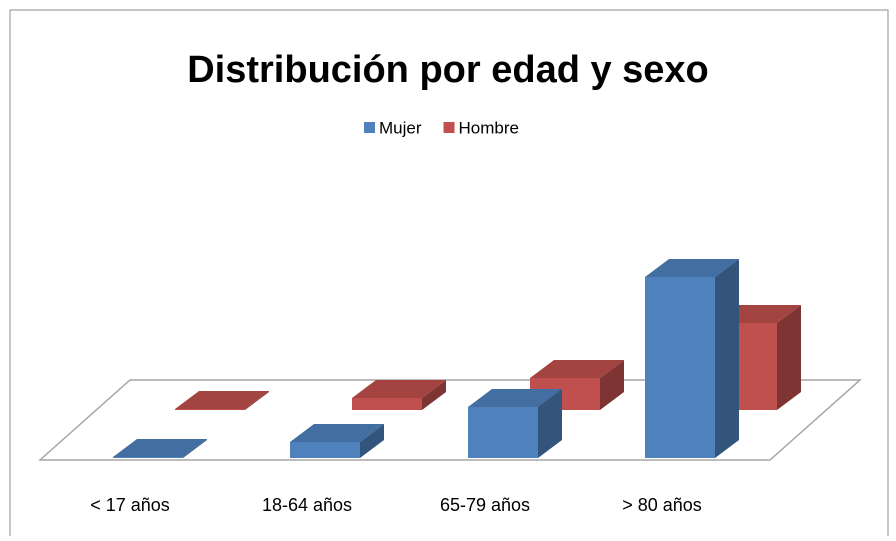  I want to click on x-tick-label: 18-64 años, so click(307, 505).